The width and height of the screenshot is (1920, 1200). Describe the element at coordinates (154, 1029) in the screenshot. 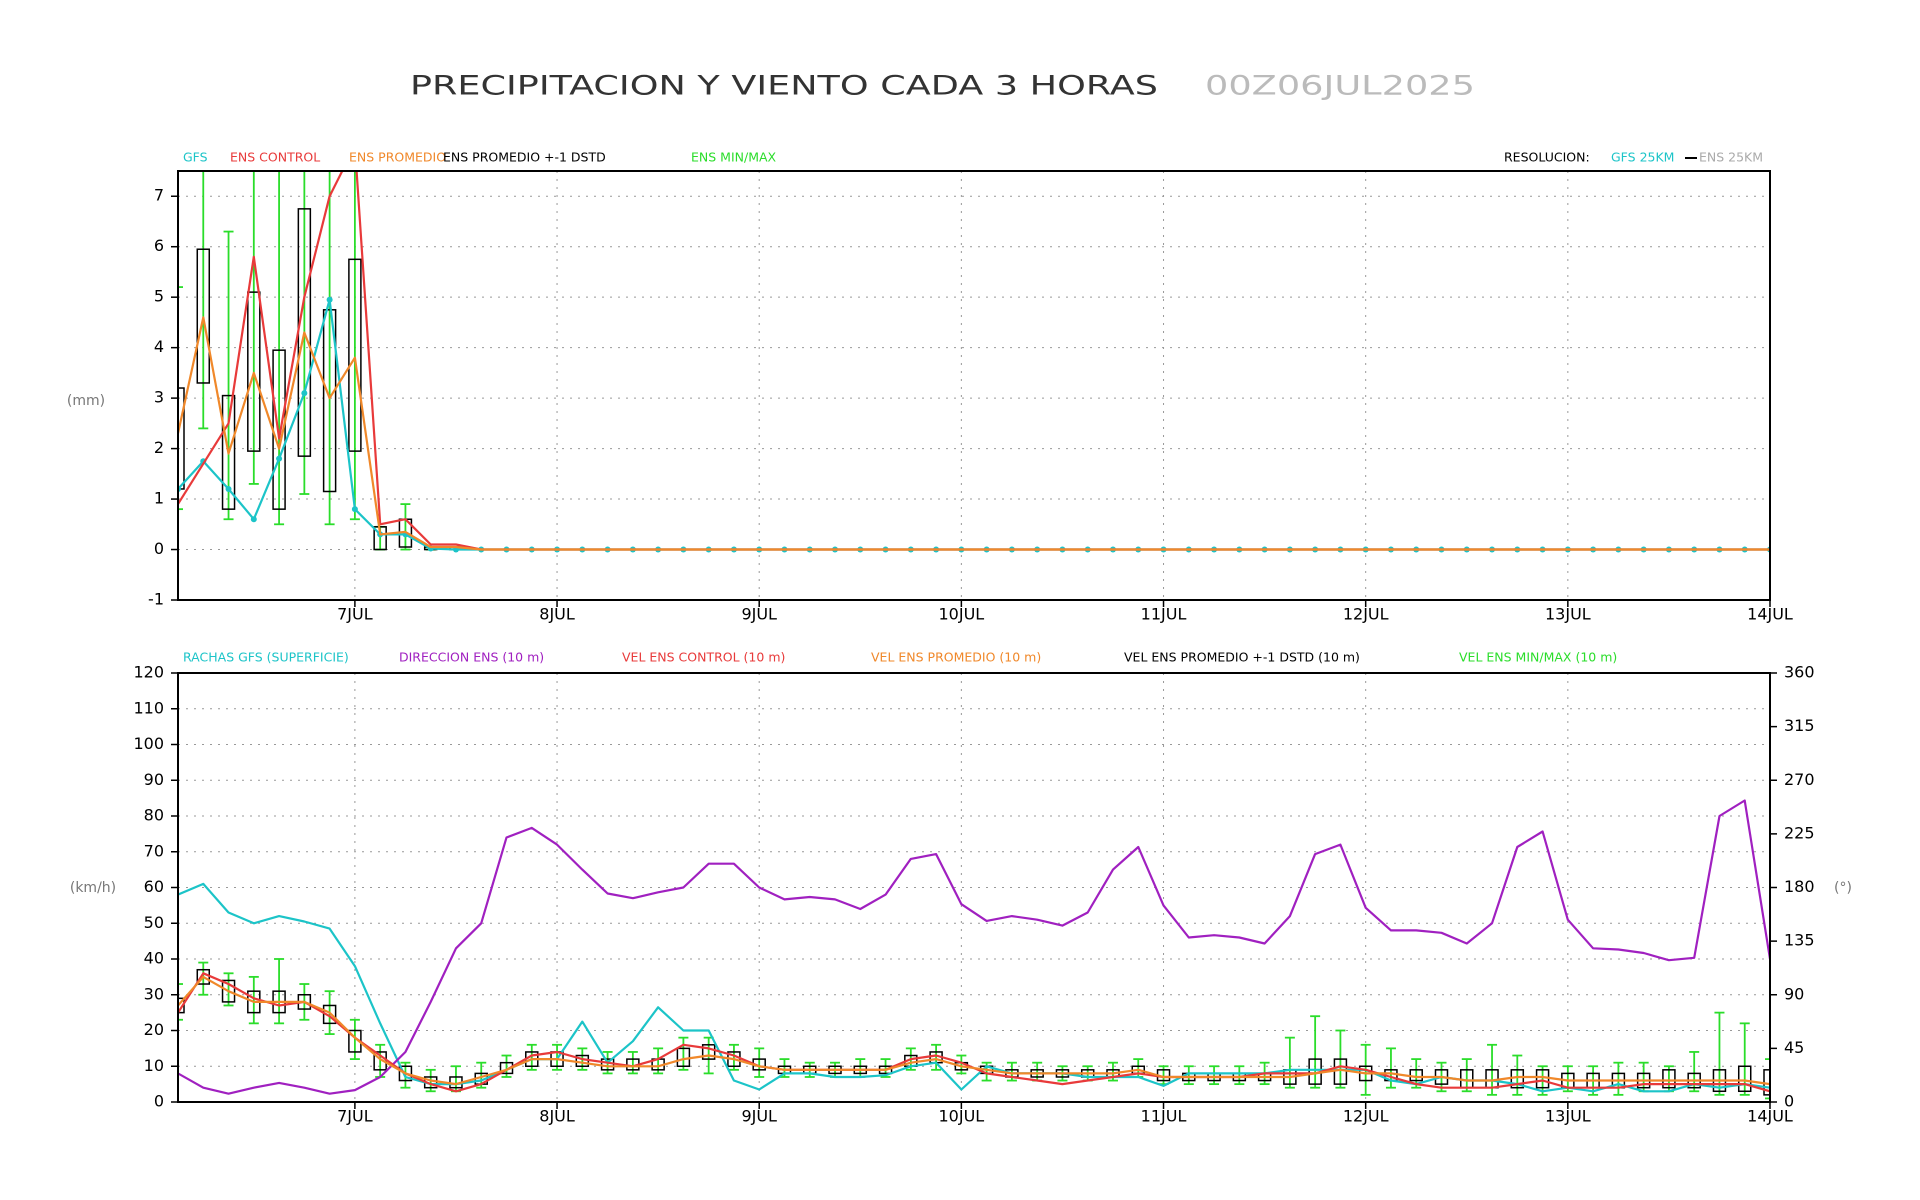

I see `y-tick-label: 20` at that location.